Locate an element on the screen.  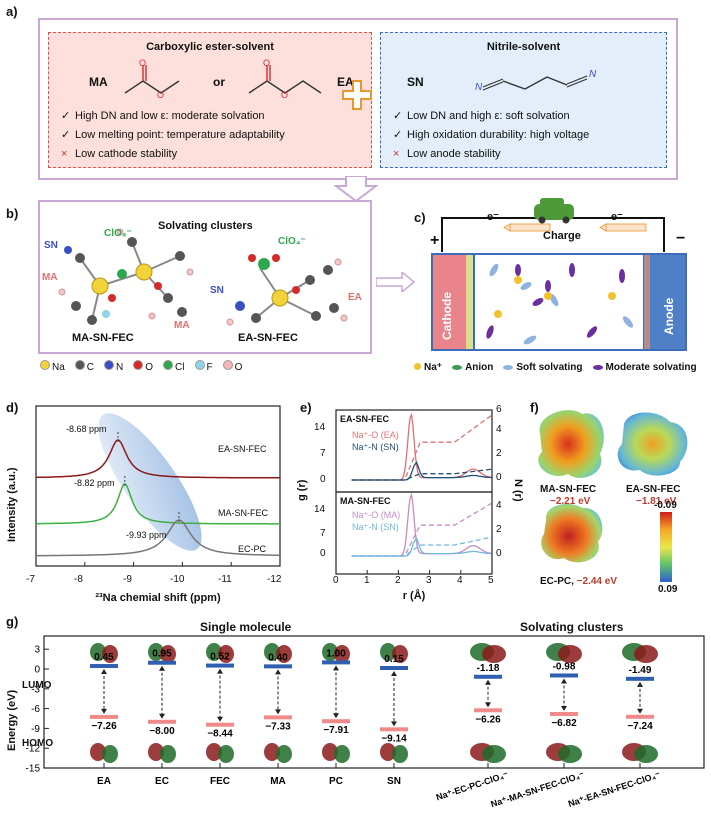
atom-legend-item: F is located at coordinates (203, 366).